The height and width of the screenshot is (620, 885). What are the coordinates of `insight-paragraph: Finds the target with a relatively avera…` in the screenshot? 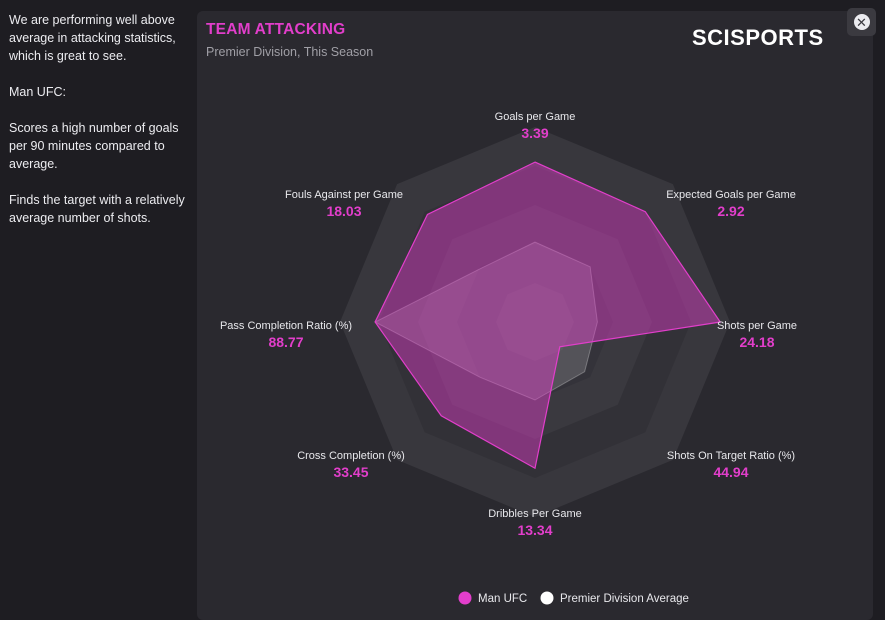 It's located at (97, 209).